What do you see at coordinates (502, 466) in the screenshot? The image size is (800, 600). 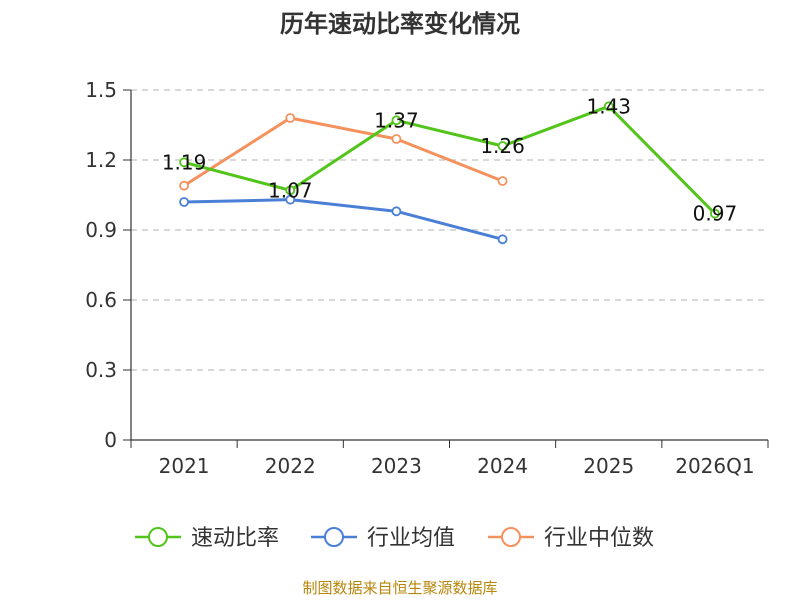 I see `x-tick-label: 2024` at bounding box center [502, 466].